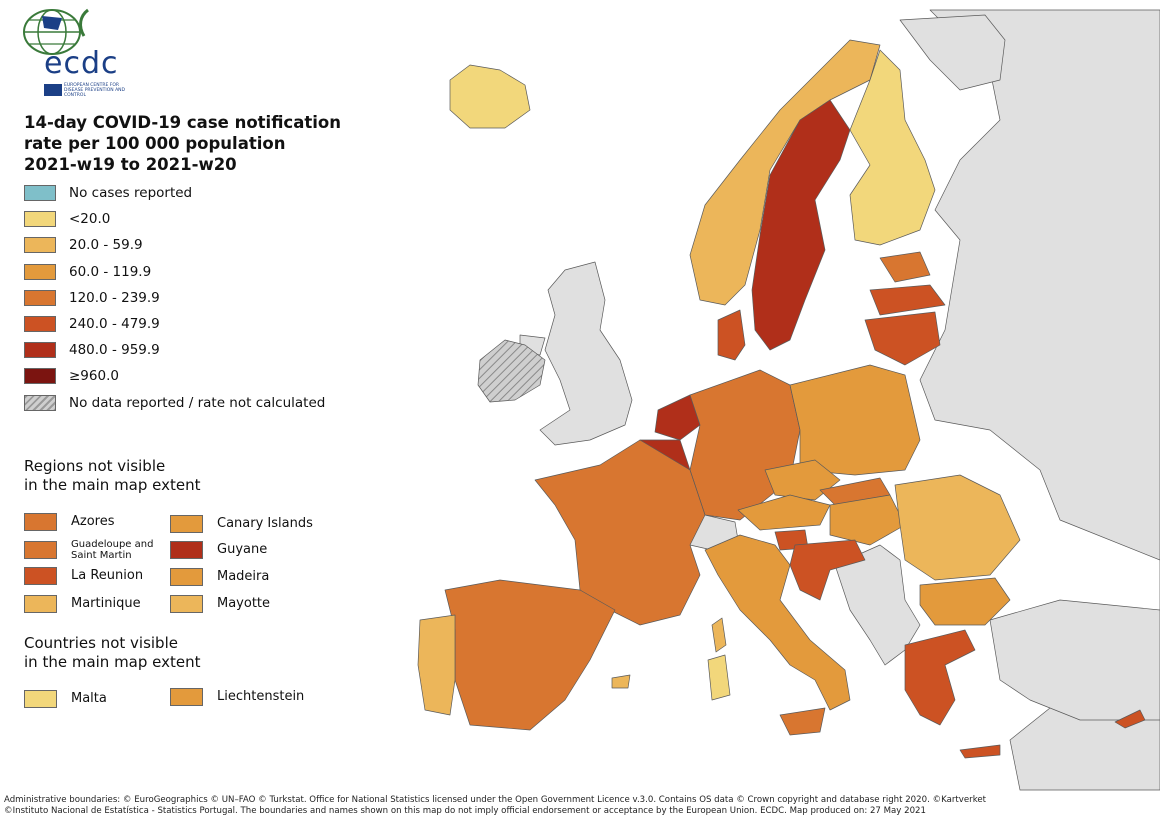 The height and width of the screenshot is (819, 1160). Describe the element at coordinates (620, 532) in the screenshot. I see `france` at that location.